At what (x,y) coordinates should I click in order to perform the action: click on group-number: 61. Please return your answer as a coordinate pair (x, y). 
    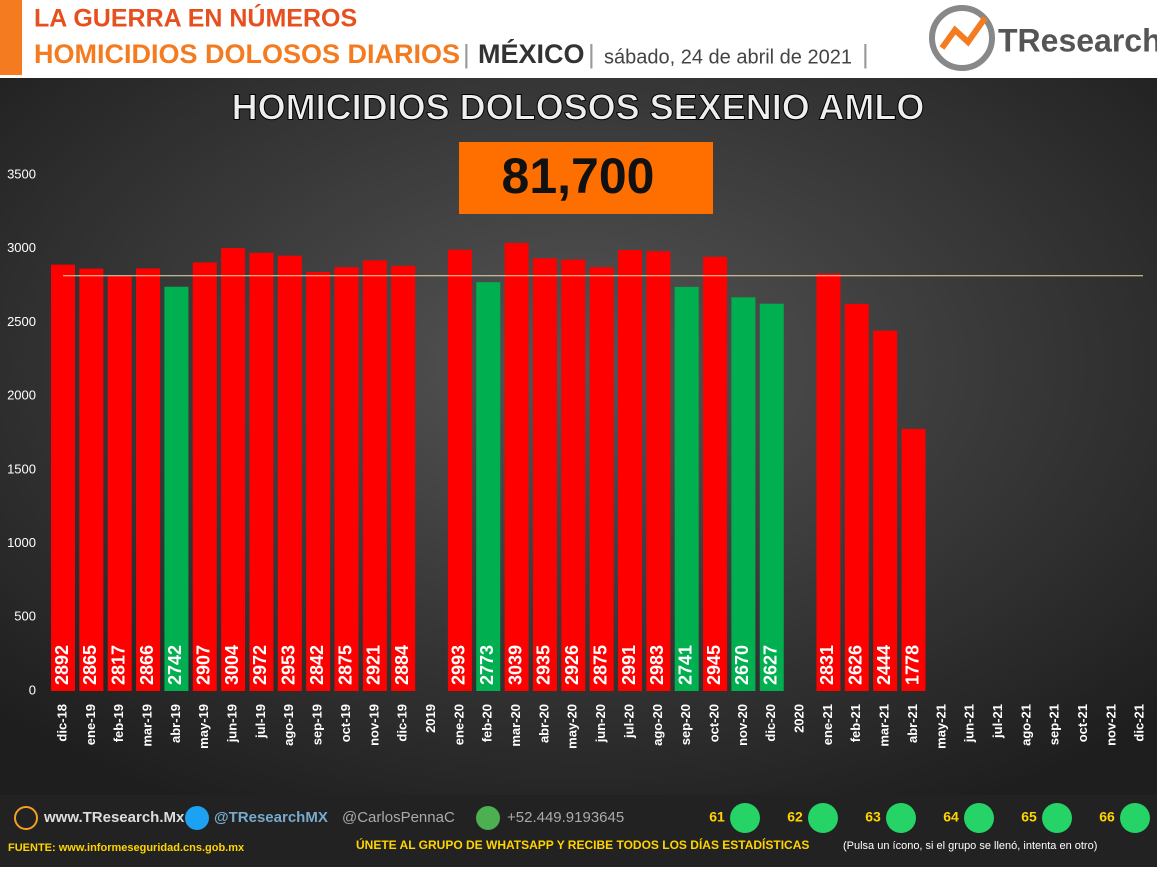
    Looking at the image, I should click on (717, 817).